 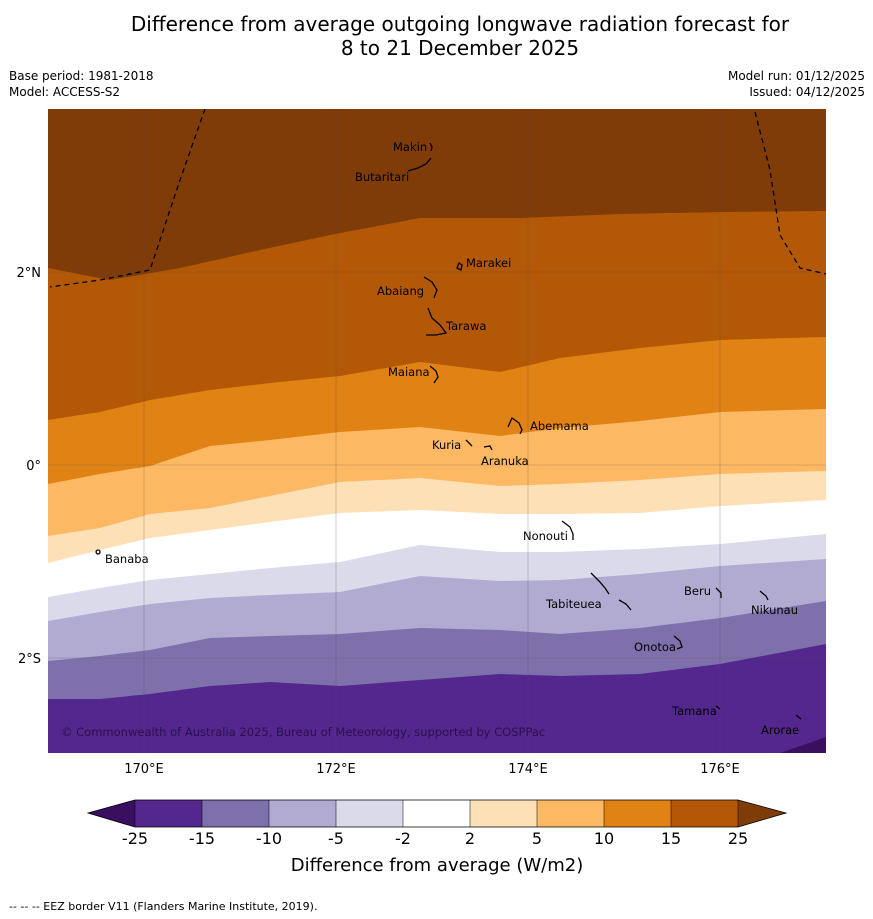 I want to click on colorbar-ticks: -25 -15 -10 -5 -2 2 5 10 15 25, so click(x=435, y=838).